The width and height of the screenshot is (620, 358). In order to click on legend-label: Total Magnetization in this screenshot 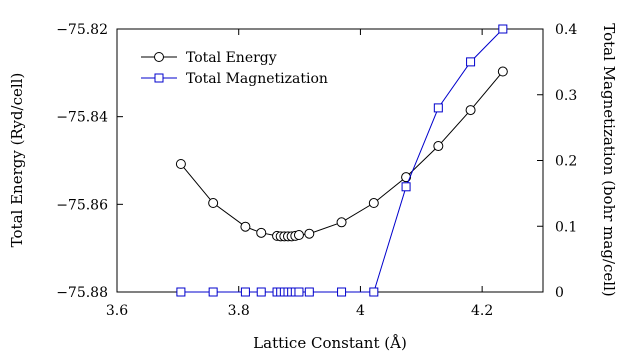, I will do `click(257, 79)`.